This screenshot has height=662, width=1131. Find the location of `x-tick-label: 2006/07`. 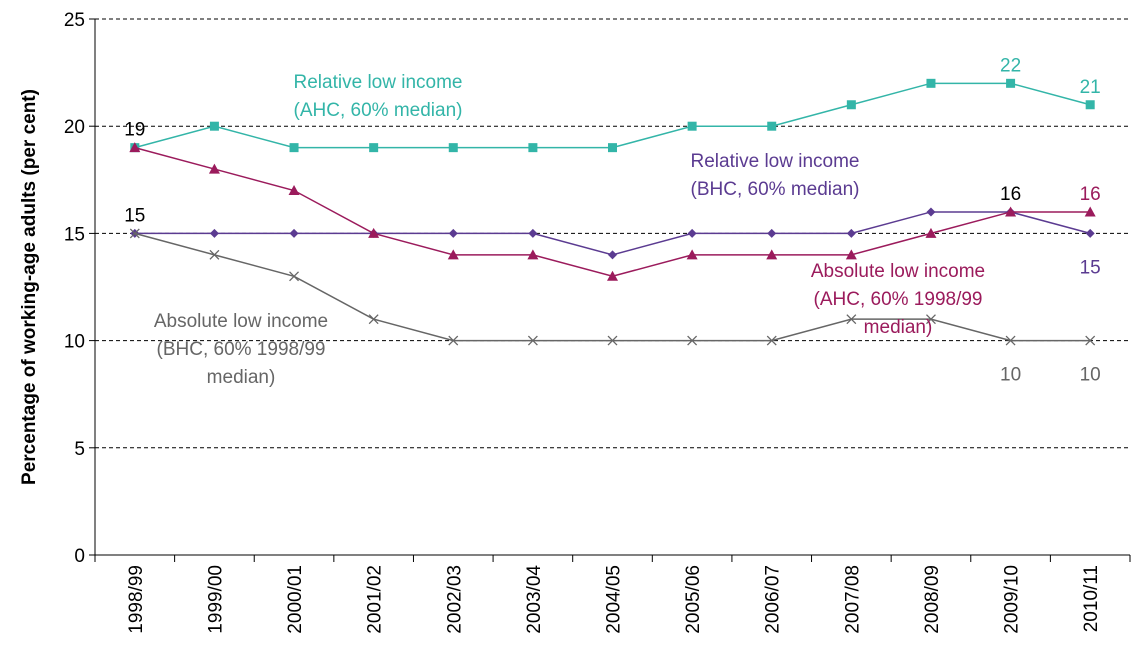

x-tick-label: 2006/07 is located at coordinates (773, 599).